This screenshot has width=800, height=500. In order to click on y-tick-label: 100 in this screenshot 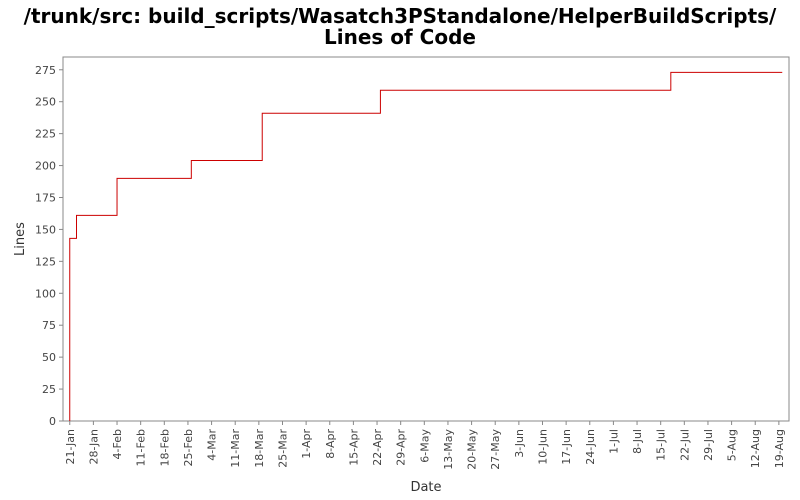, I will do `click(45, 293)`.